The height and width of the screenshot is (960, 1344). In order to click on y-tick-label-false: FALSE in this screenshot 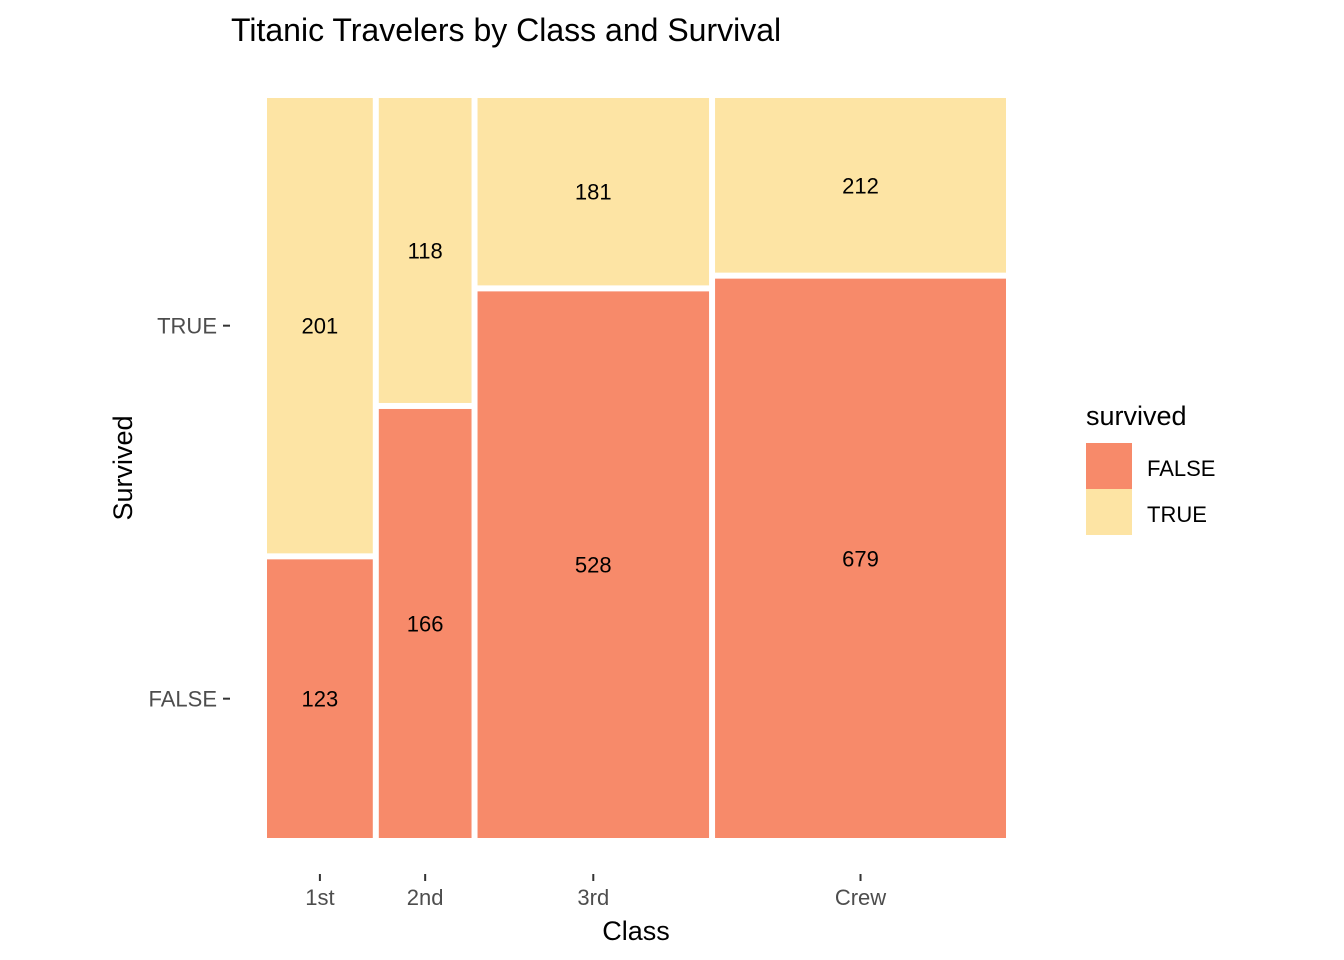, I will do `click(183, 699)`.